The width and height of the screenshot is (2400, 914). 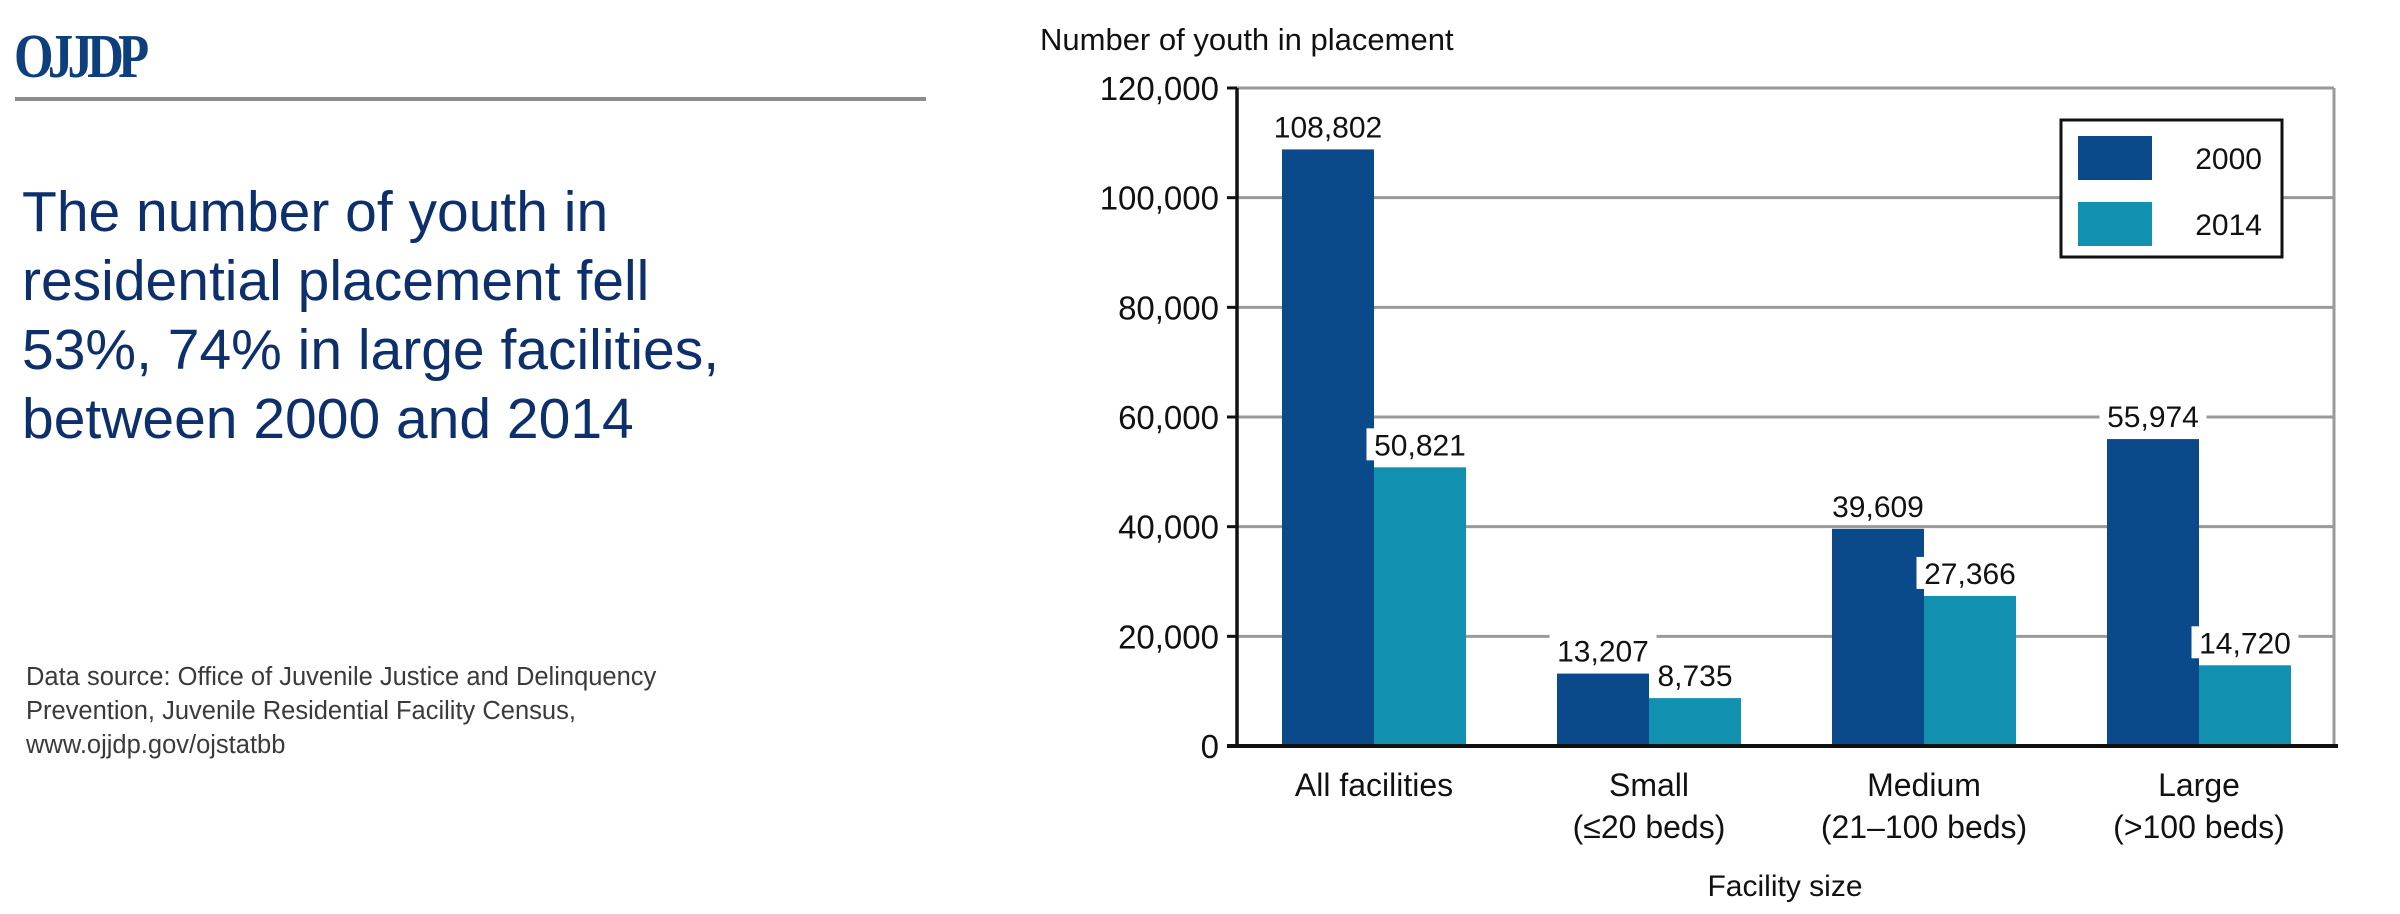 I want to click on y-tick-label: 40,000, so click(x=1168, y=527).